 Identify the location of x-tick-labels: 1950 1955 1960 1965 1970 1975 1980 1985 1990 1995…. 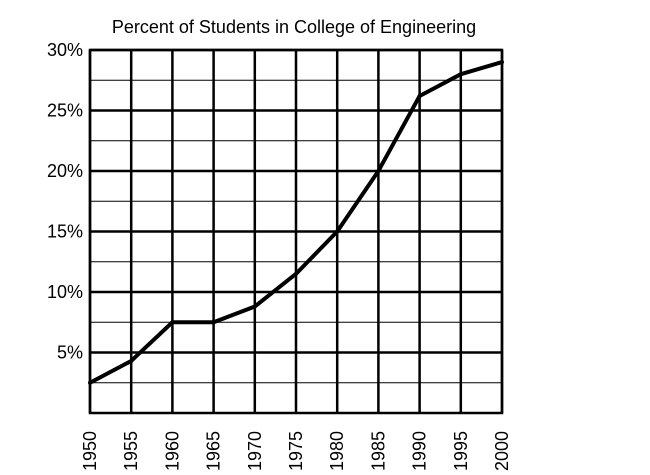
(296, 451).